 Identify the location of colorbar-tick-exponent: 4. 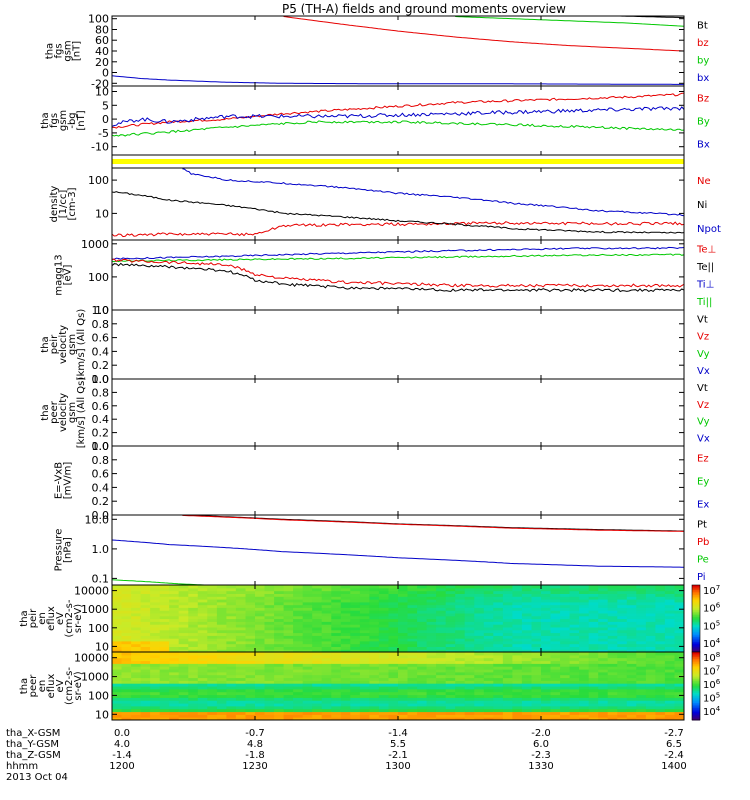
(718, 709).